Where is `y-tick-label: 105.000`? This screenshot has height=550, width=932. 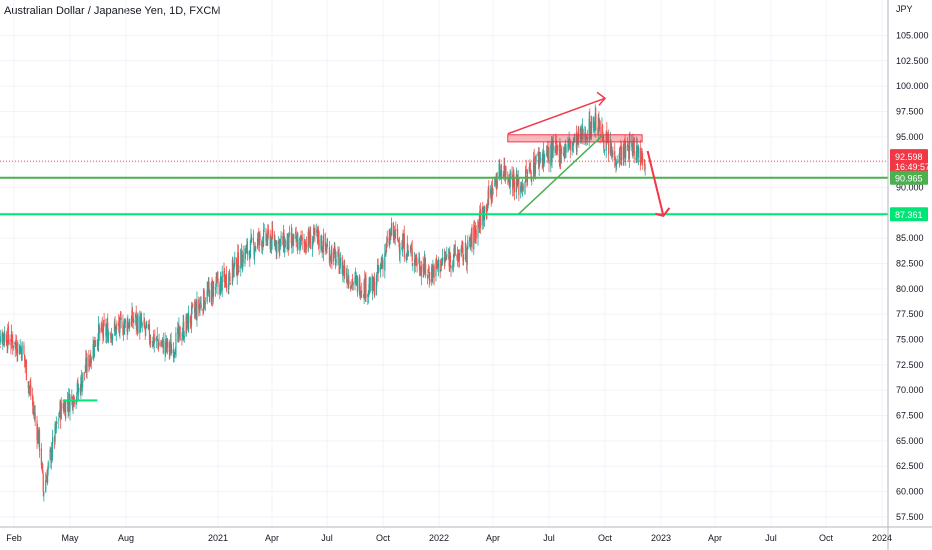 y-tick-label: 105.000 is located at coordinates (912, 35).